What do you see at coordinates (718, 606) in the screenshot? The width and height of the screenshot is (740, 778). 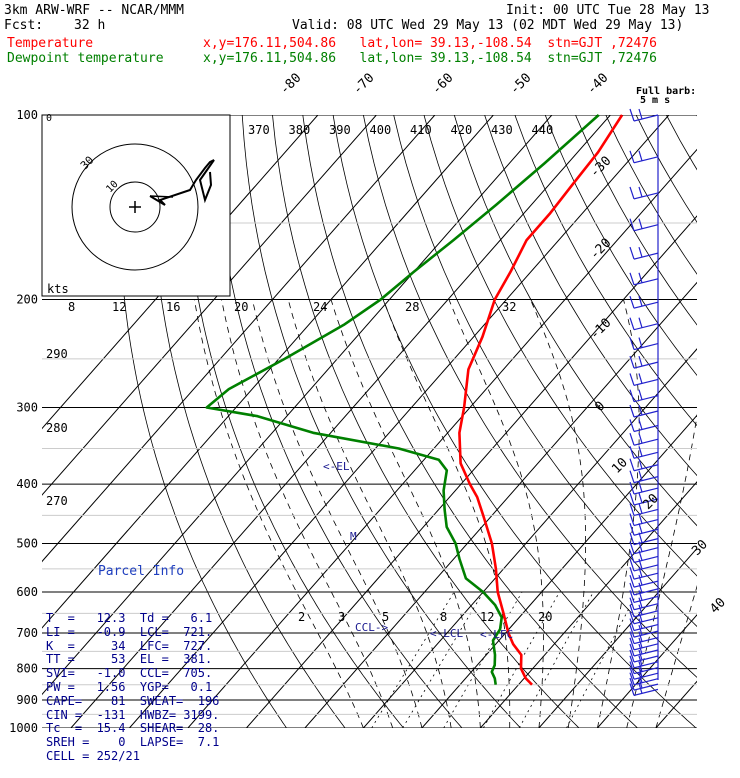 I see `isotherm-label-40: 40` at bounding box center [718, 606].